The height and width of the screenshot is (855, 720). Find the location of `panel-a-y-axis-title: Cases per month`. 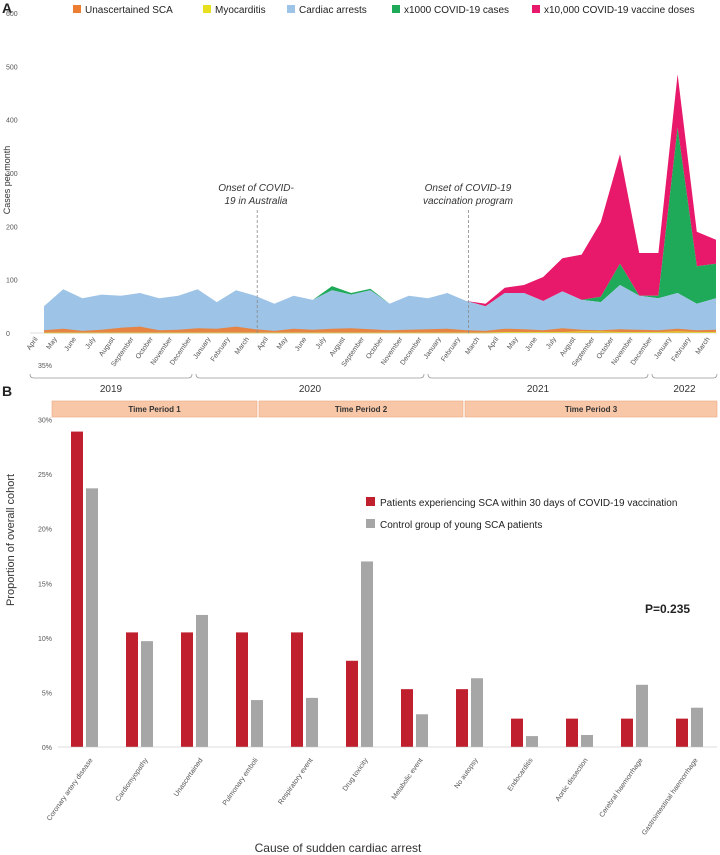

panel-a-y-axis-title: Cases per month is located at coordinates (7, 180).